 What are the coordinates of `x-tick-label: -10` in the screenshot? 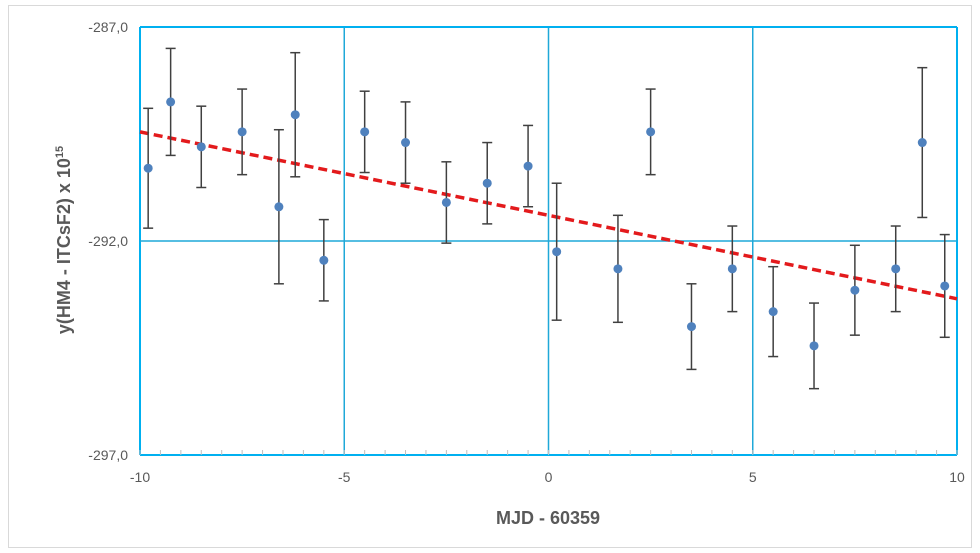 It's located at (140, 477).